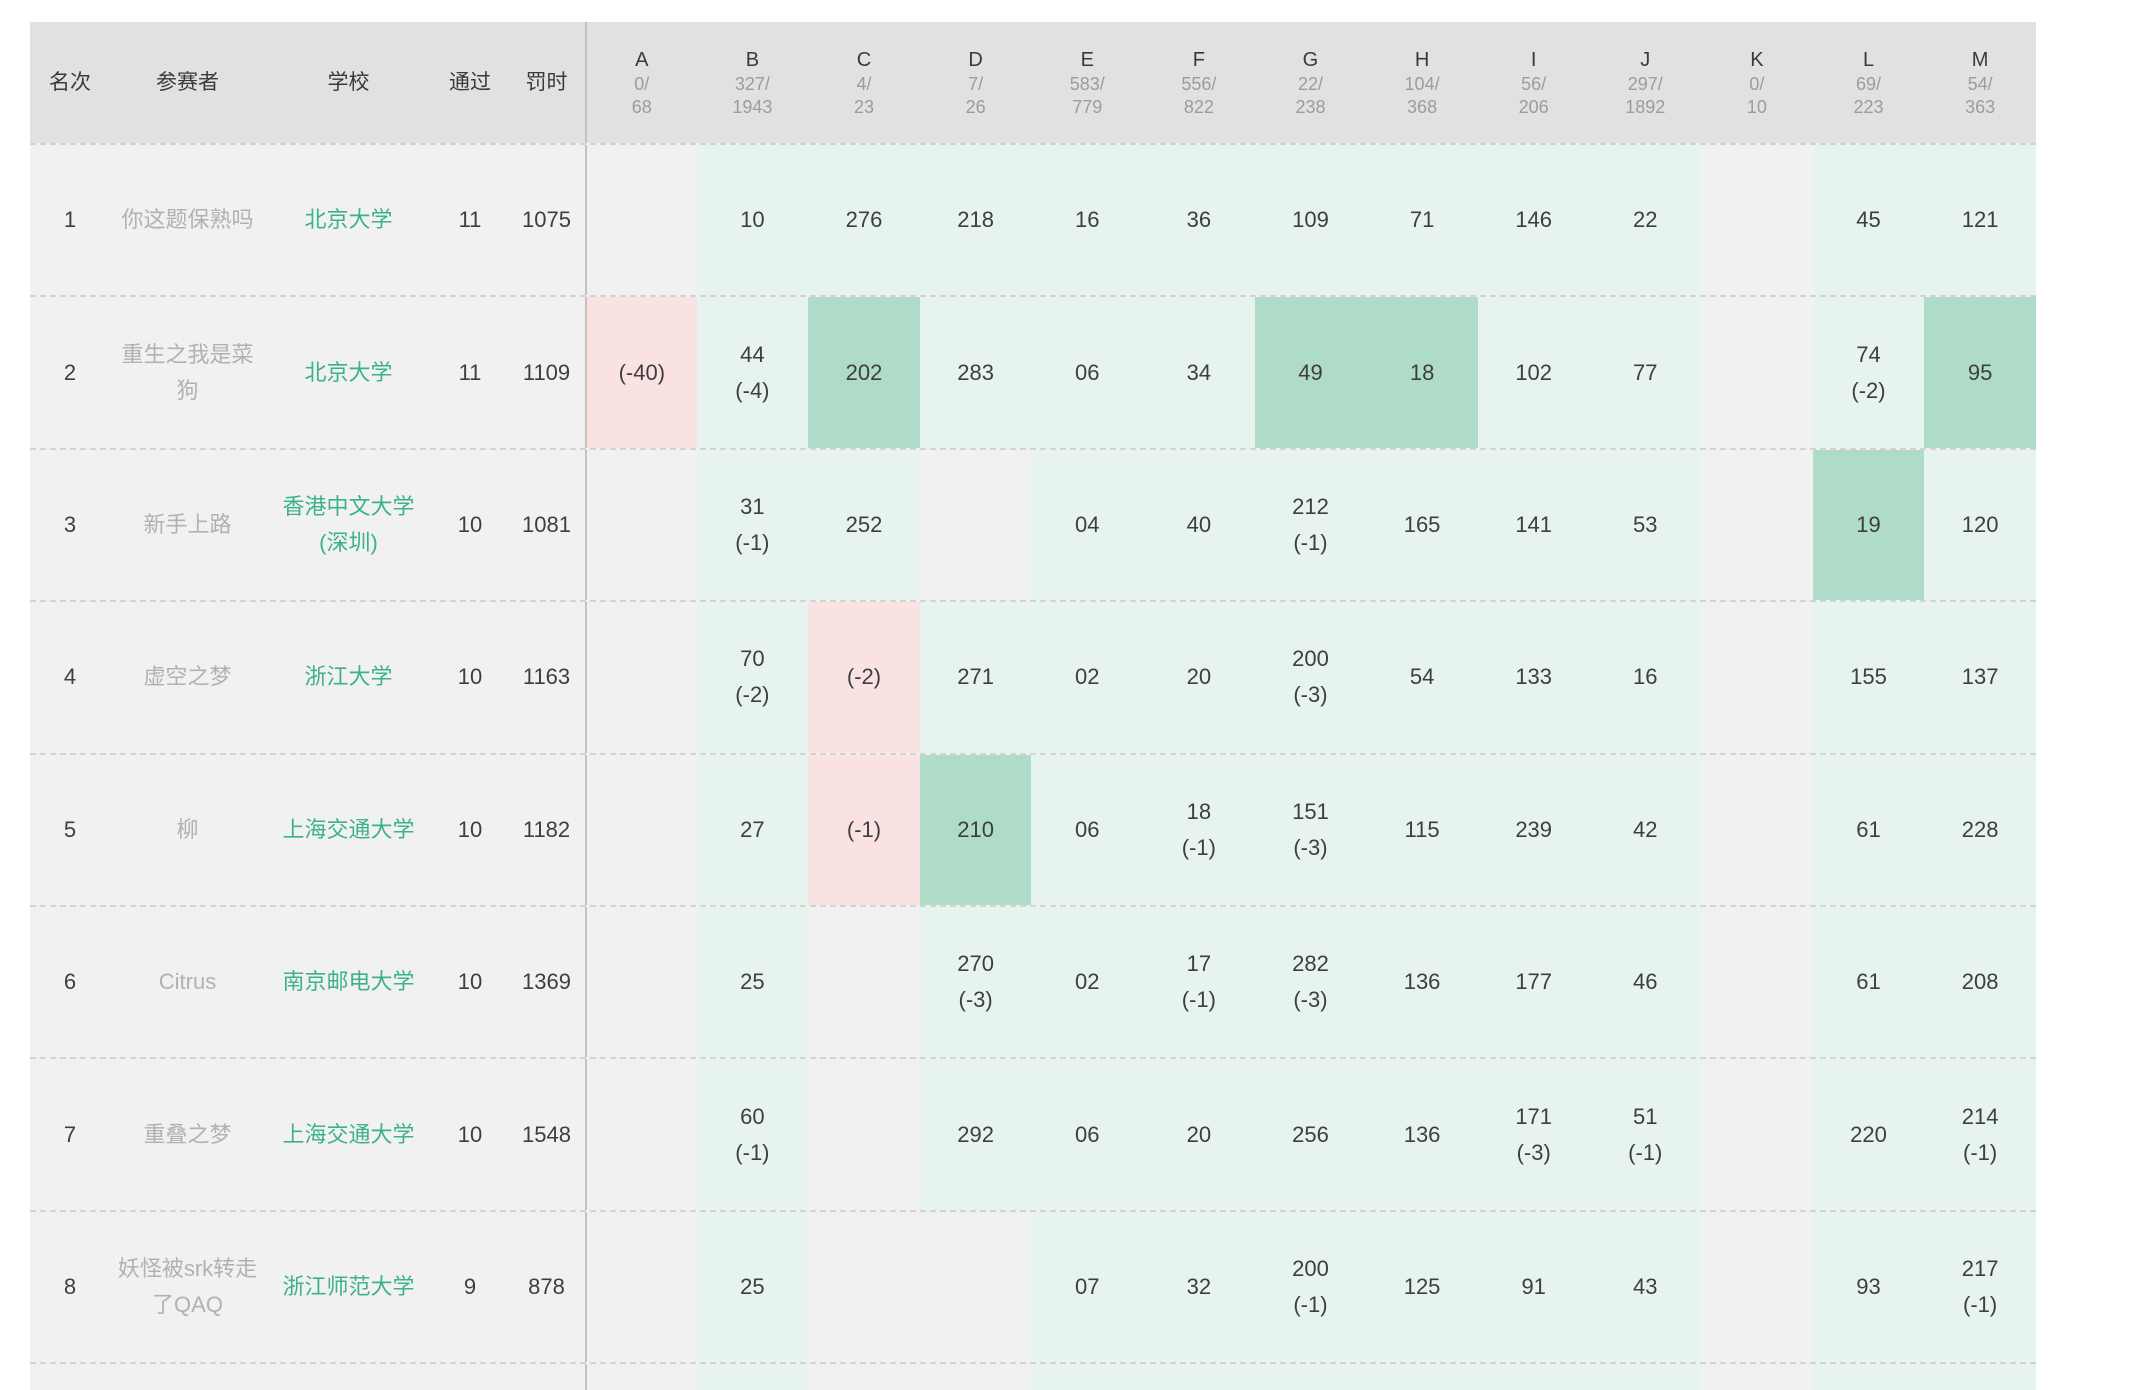  Describe the element at coordinates (1533, 677) in the screenshot. I see `problem-cell-I: 133` at that location.